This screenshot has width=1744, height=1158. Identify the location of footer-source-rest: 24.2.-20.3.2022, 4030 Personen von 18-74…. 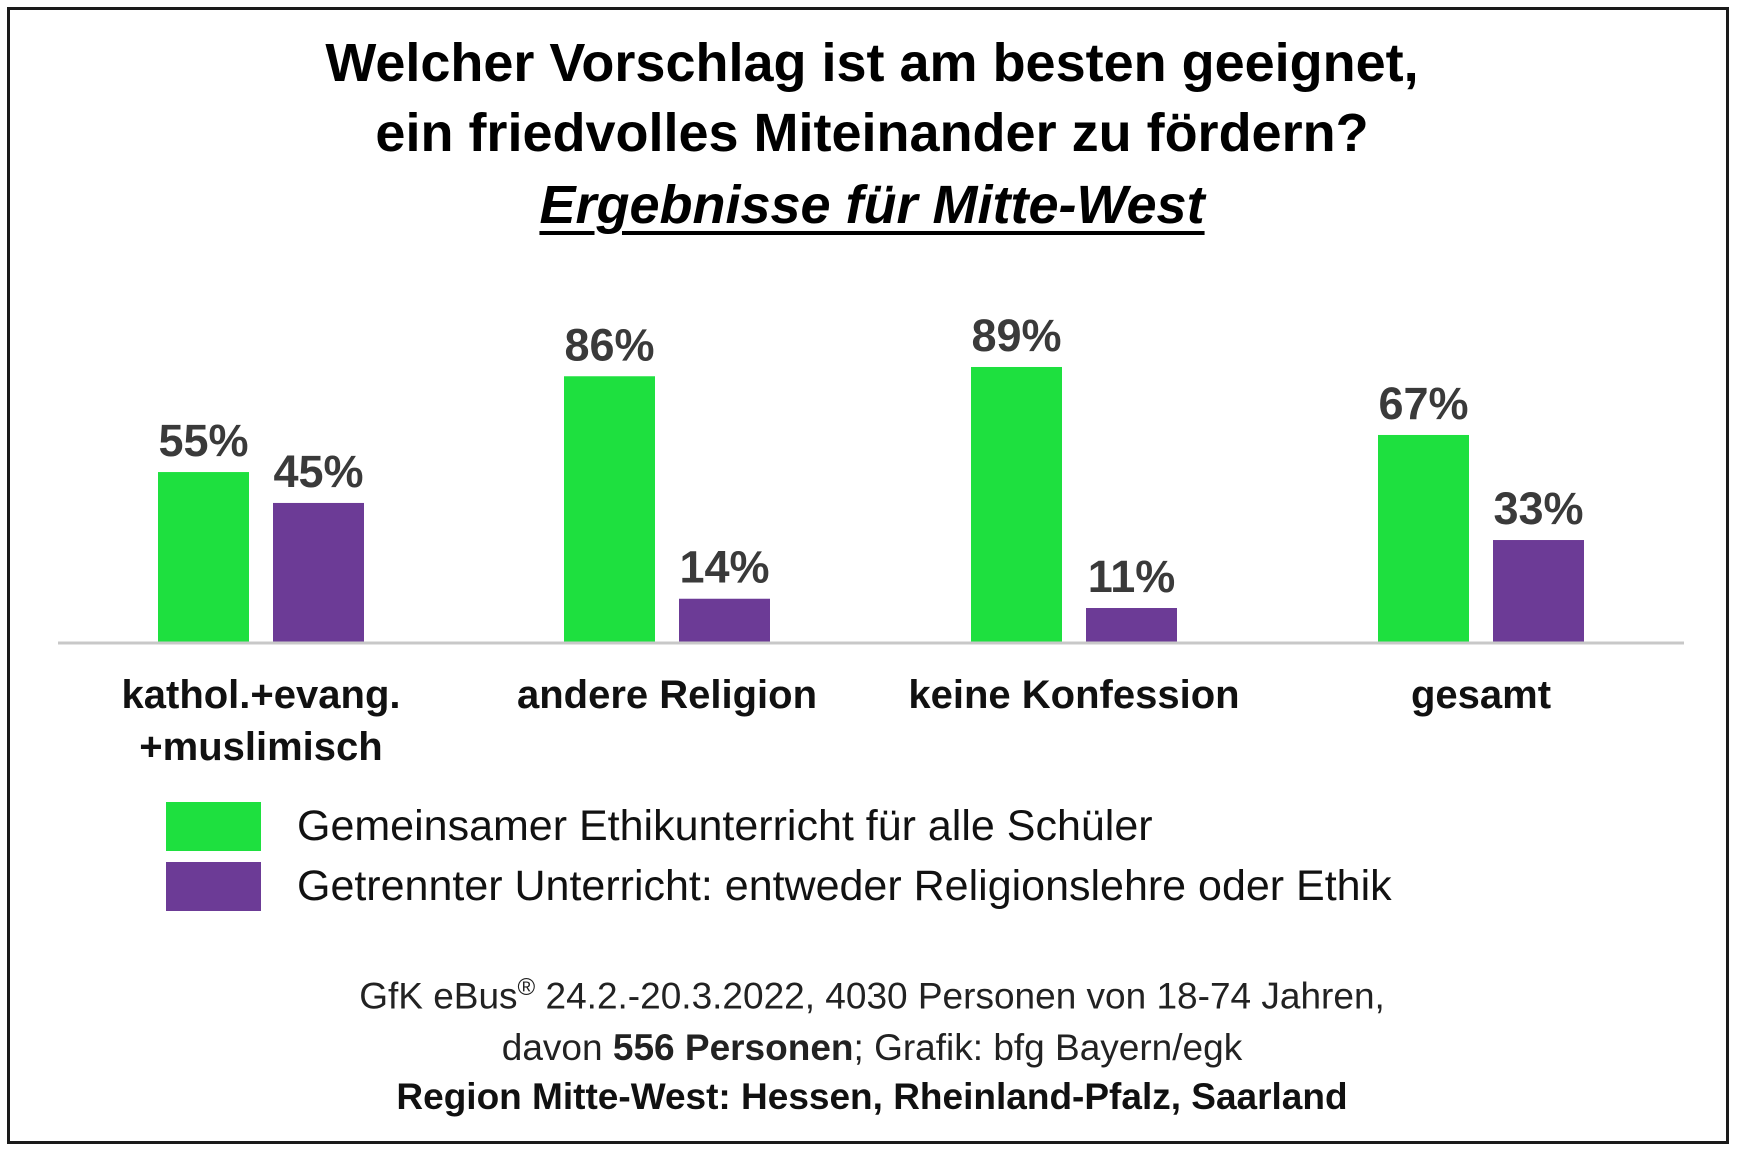
(960, 996).